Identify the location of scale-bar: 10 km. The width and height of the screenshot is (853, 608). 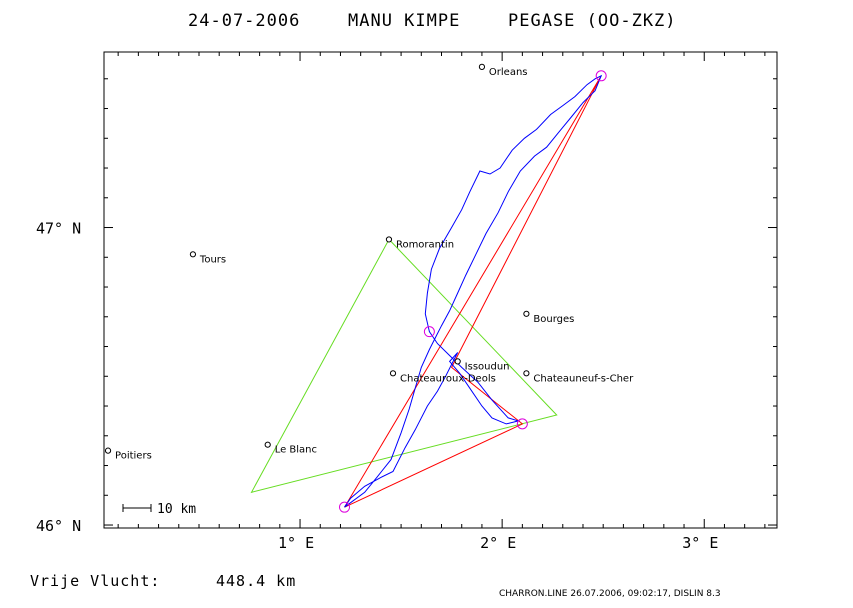
(159, 509).